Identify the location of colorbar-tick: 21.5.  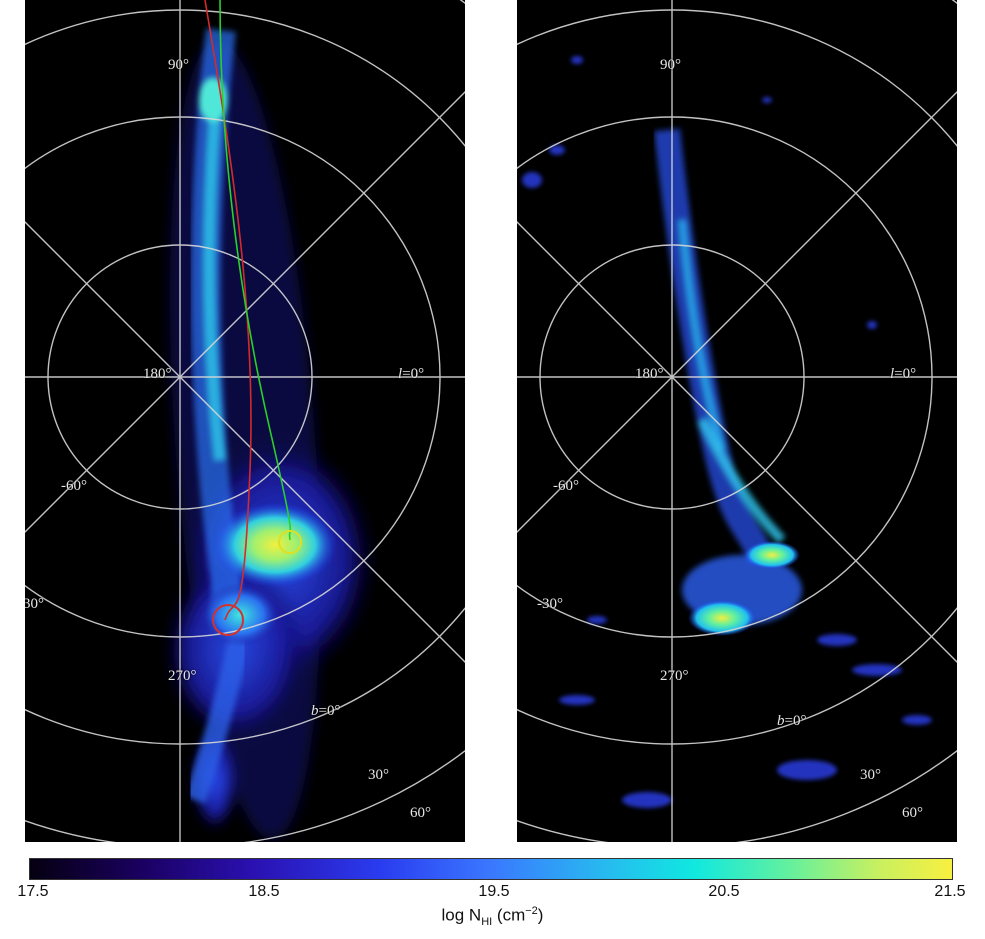
(950, 891).